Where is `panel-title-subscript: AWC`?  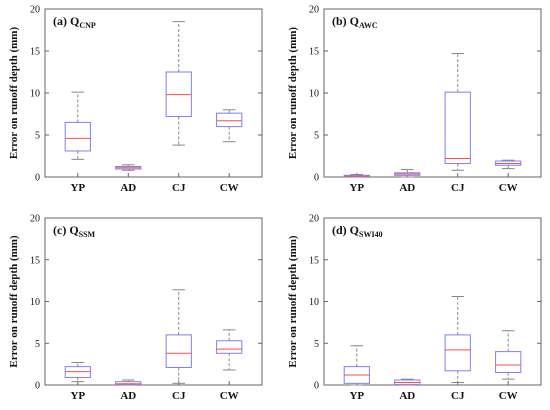 panel-title-subscript: AWC is located at coordinates (368, 25).